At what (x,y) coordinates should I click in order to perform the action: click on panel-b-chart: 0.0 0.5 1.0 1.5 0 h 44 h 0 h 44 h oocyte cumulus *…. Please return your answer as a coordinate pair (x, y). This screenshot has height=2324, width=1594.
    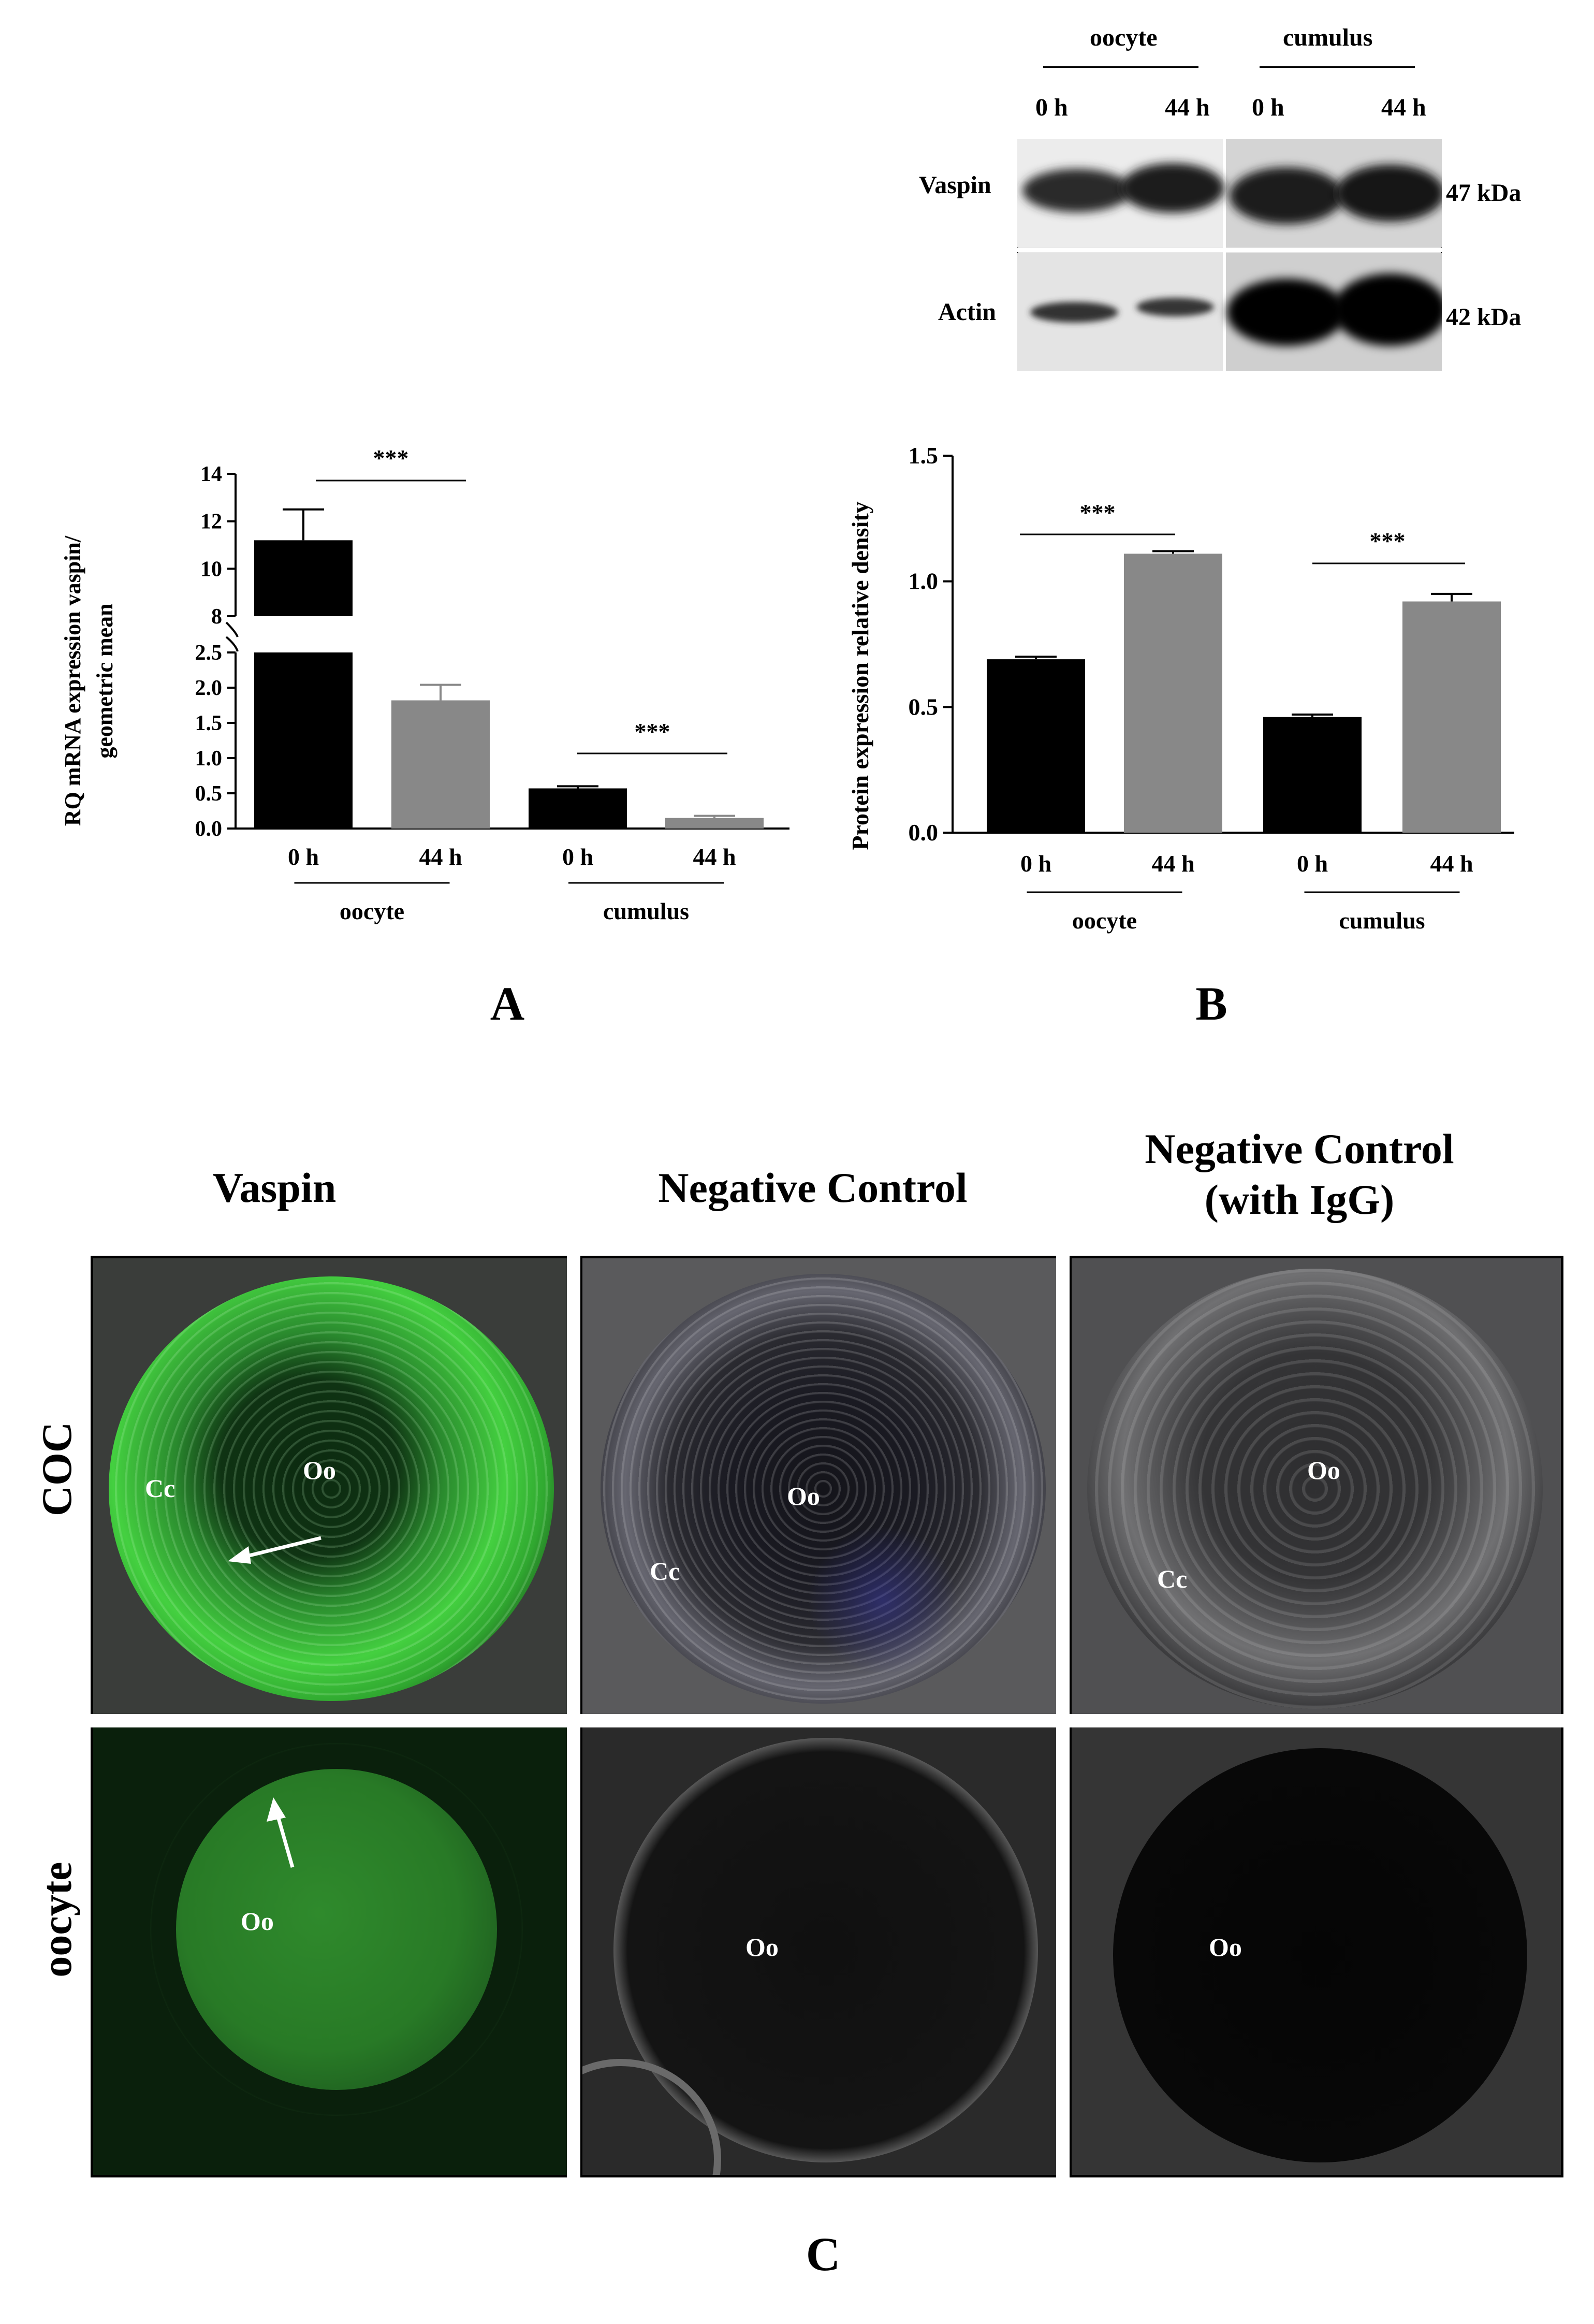
    Looking at the image, I should click on (1211, 688).